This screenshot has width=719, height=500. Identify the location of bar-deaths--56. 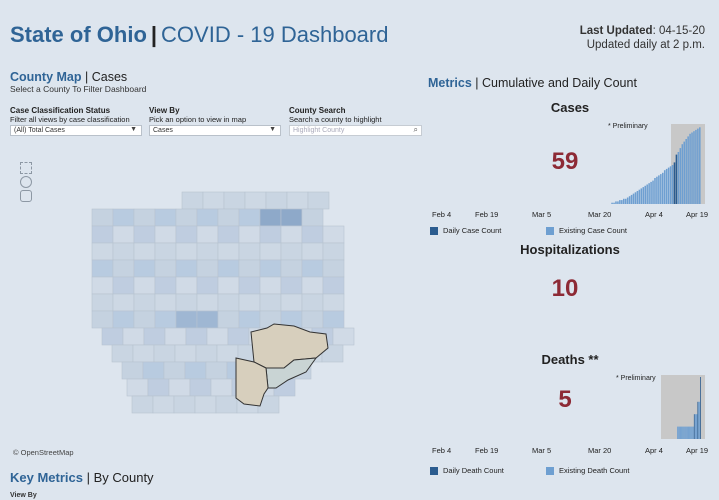
(679, 432).